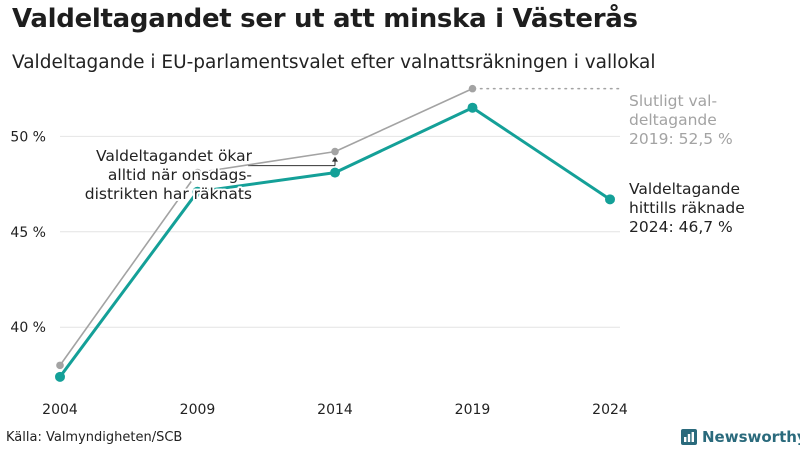 The image size is (800, 450). I want to click on y-axis-labels: 40 % 45 % 50 %, so click(28, 232).